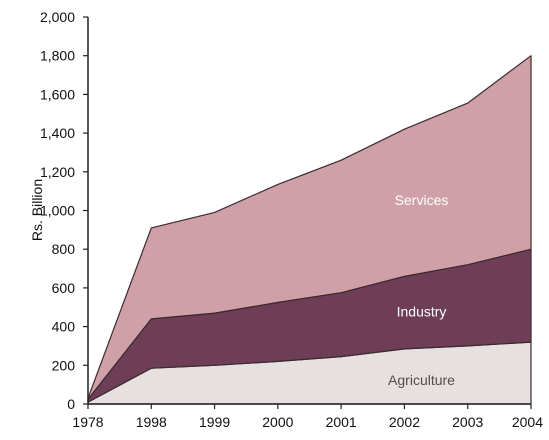 Image resolution: width=549 pixels, height=440 pixels. What do you see at coordinates (57, 133) in the screenshot?
I see `y-tick-label: 1,400` at bounding box center [57, 133].